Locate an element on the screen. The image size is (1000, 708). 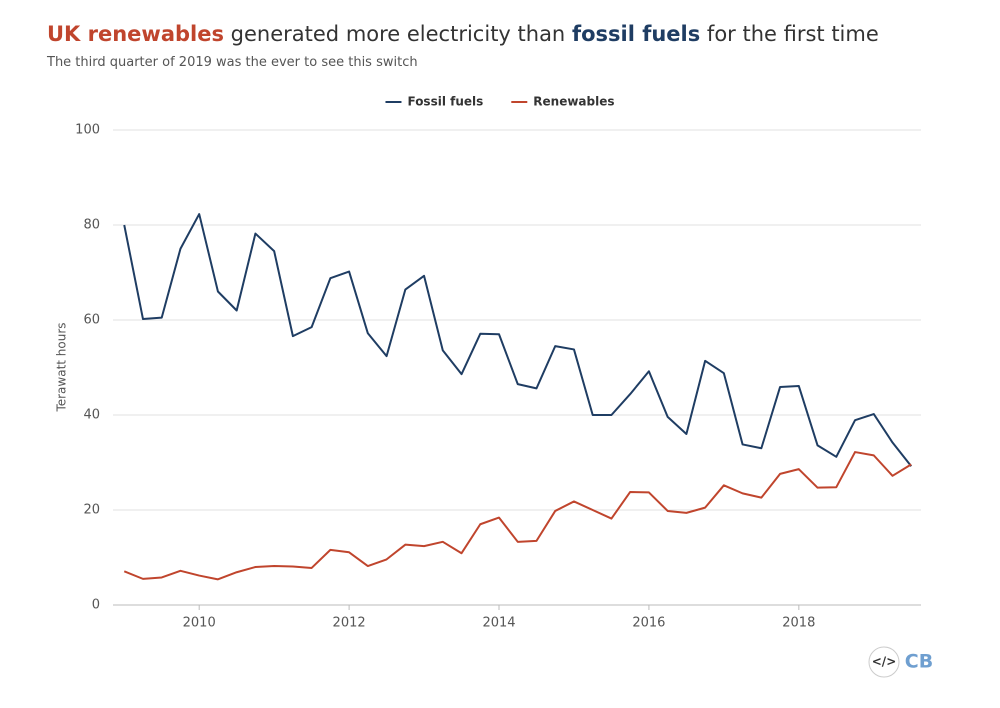
embed-button is located at coordinates (884, 662).